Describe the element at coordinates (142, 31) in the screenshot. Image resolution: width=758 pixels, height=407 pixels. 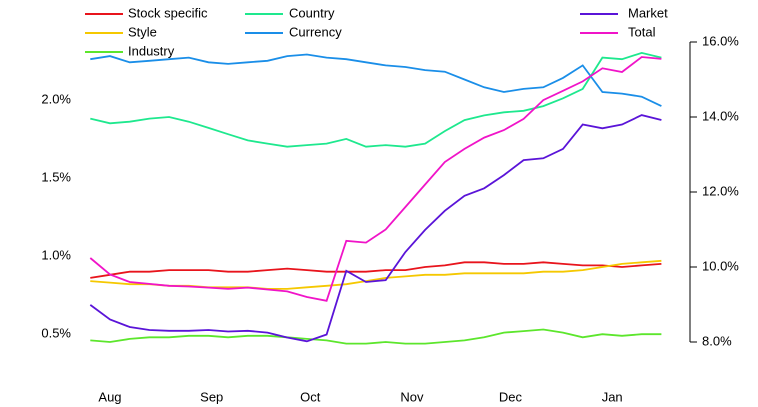
I see `legend-label: Style` at that location.